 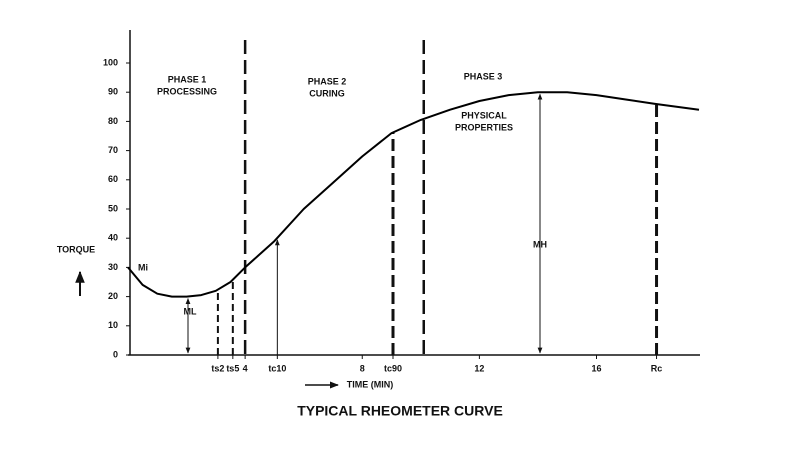 What do you see at coordinates (113, 296) in the screenshot?
I see `y-tick-label: 20` at bounding box center [113, 296].